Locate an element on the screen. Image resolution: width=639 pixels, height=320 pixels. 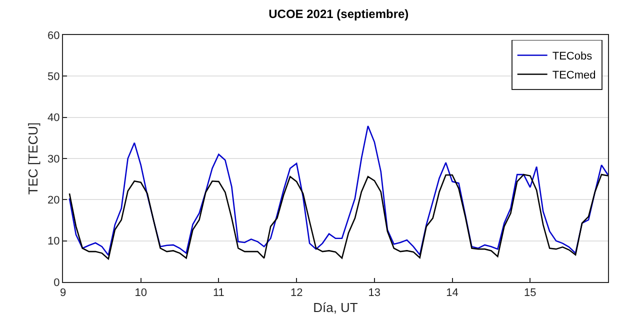
y-tick-label: 0 is located at coordinates (57, 282).